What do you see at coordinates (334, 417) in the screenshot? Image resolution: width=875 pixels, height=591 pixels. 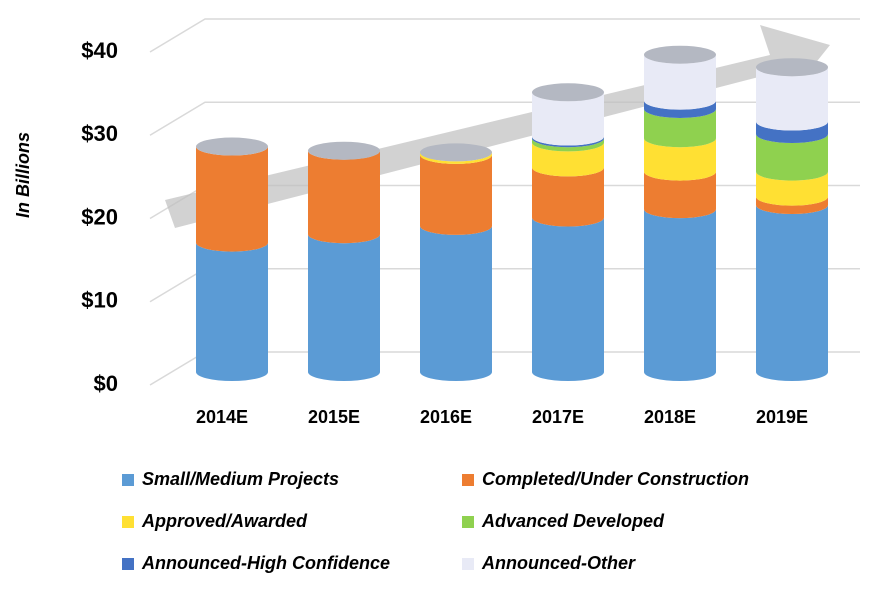 I see `x-tick-label: 2015E` at bounding box center [334, 417].